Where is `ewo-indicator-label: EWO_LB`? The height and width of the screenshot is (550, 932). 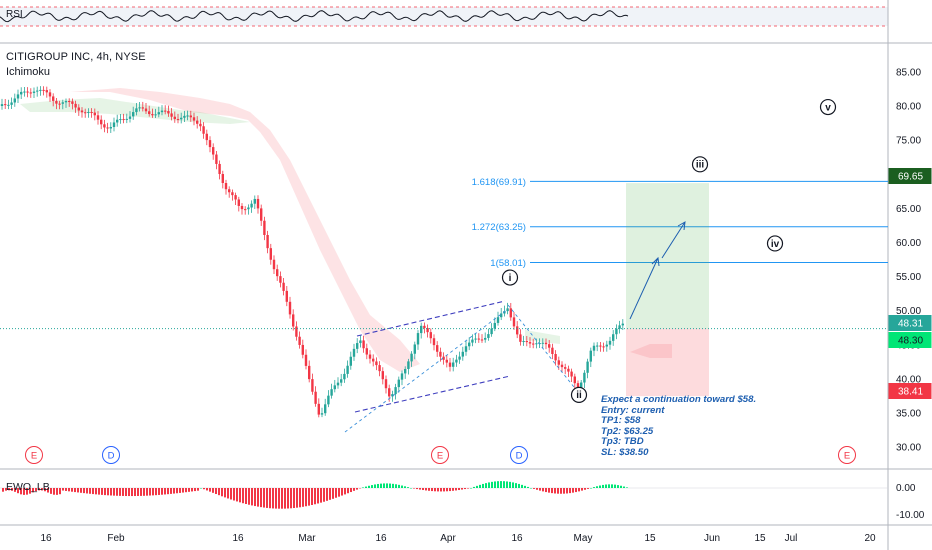
ewo-indicator-label: EWO_LB is located at coordinates (28, 487).